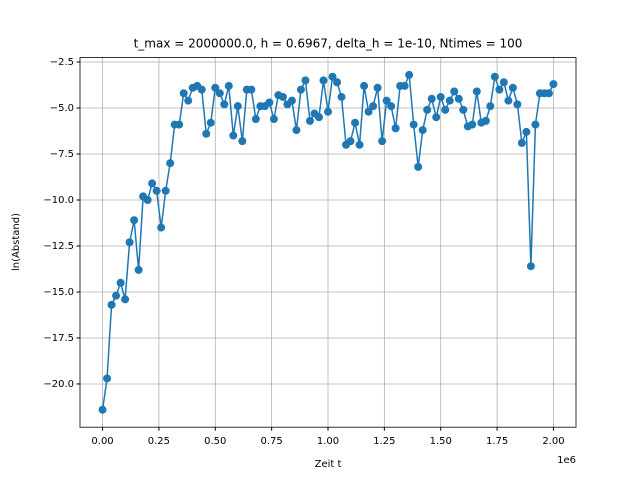 This screenshot has width=640, height=480. I want to click on y-tick-label: −17.5, so click(58, 338).